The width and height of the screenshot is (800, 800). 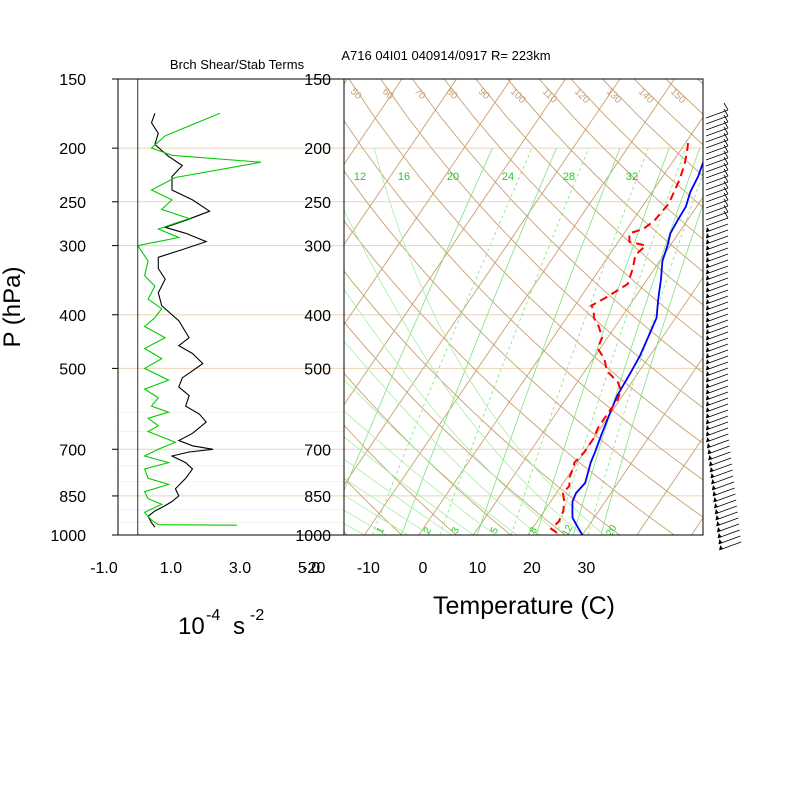 What do you see at coordinates (72, 497) in the screenshot?
I see `left-y-tick-label: 850` at bounding box center [72, 497].